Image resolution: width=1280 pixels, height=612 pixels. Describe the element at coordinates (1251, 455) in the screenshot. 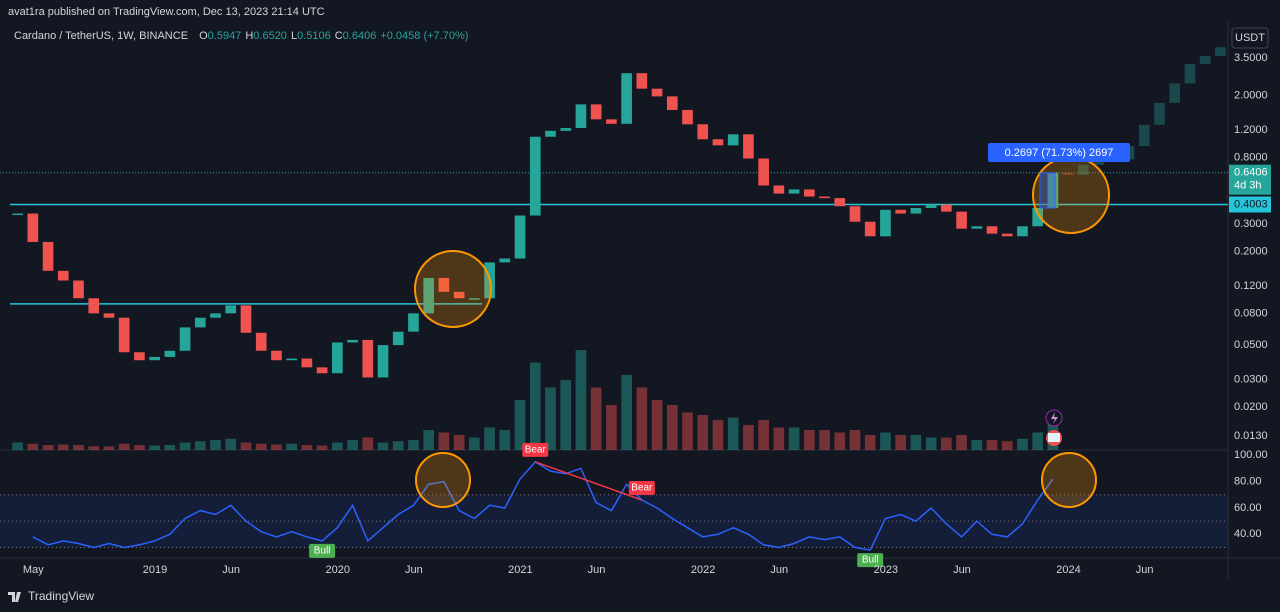

I see `rsi-tick-label: 100.00` at that location.